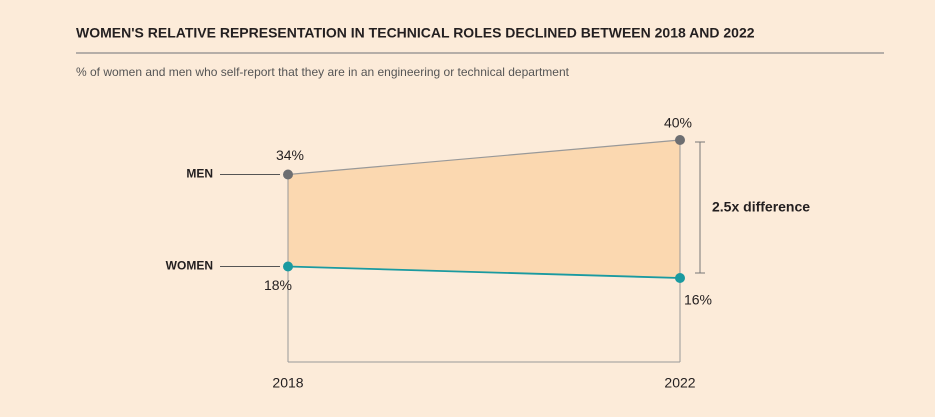 This screenshot has height=417, width=935. Describe the element at coordinates (278, 285) in the screenshot. I see `value-label: 18%` at that location.